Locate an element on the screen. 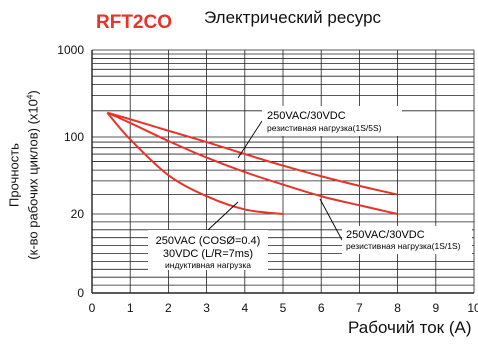 This screenshot has width=478, height=344. x-tick-label: 3 is located at coordinates (206, 308).